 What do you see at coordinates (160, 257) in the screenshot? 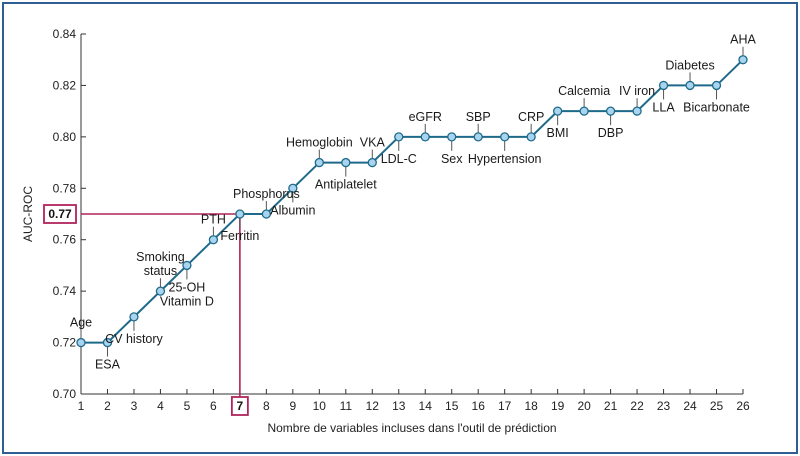
I see `annotation-label: Smoking` at bounding box center [160, 257].